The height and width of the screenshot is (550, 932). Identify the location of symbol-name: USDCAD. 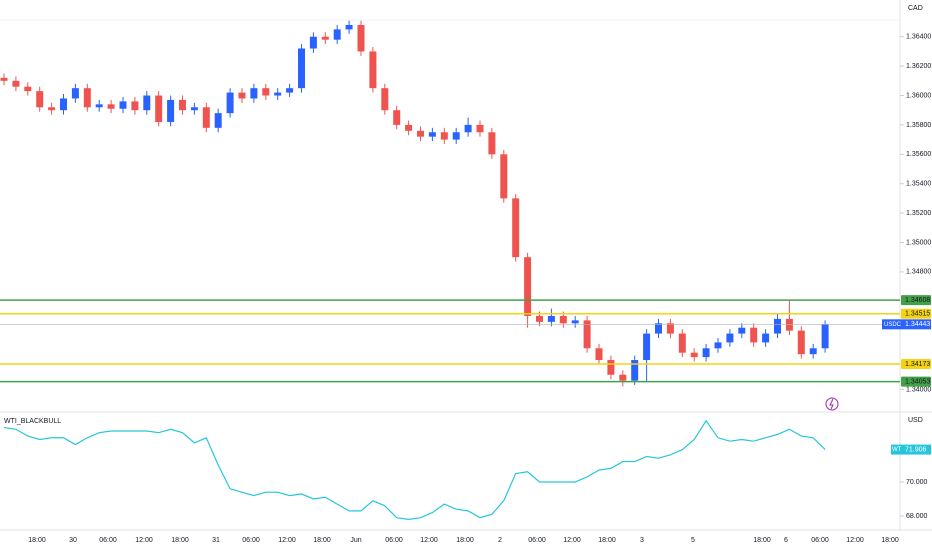
(897, 325).